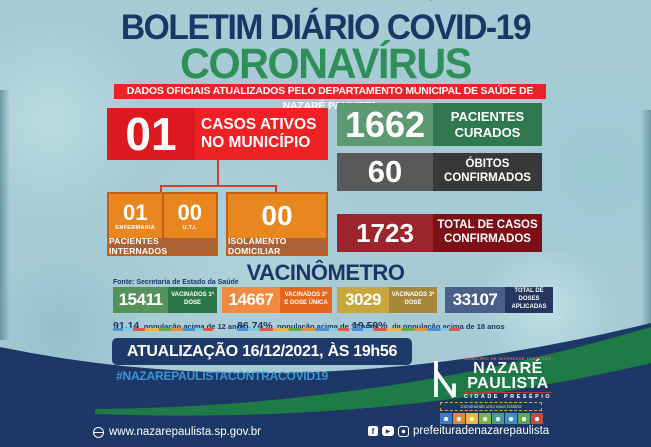 This screenshot has height=447, width=651. Describe the element at coordinates (185, 432) in the screenshot. I see `website-url: www.nazarepaulista.sp.gov.br` at that location.